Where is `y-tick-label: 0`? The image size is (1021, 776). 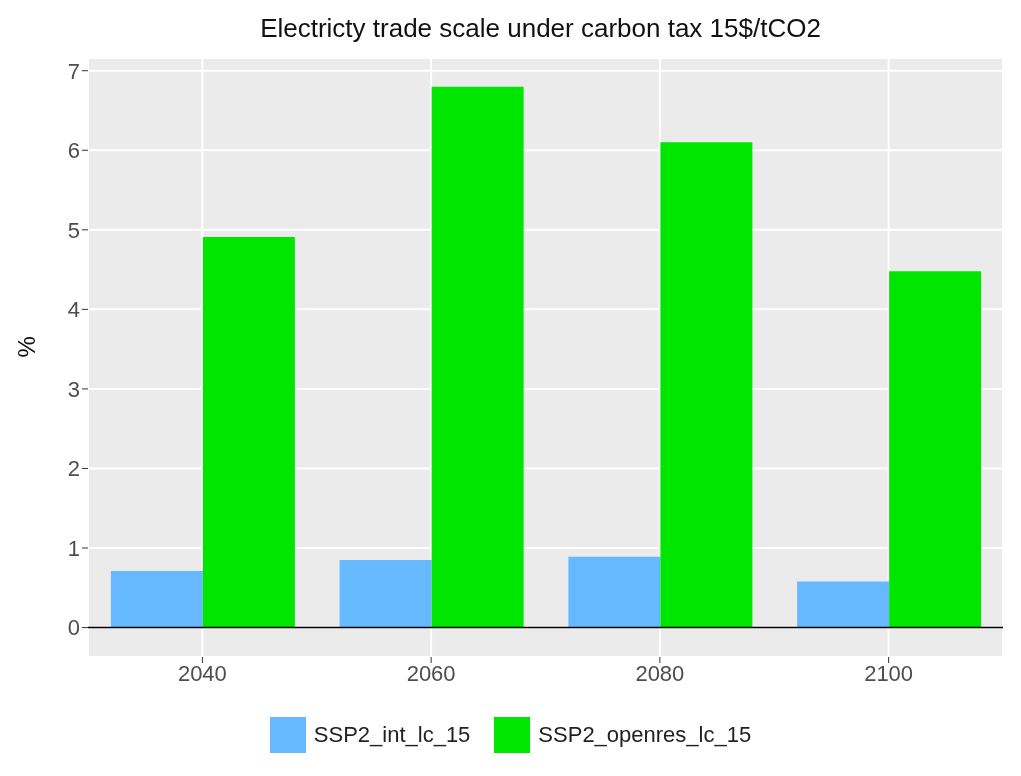
y-tick-label: 0 is located at coordinates (73, 628).